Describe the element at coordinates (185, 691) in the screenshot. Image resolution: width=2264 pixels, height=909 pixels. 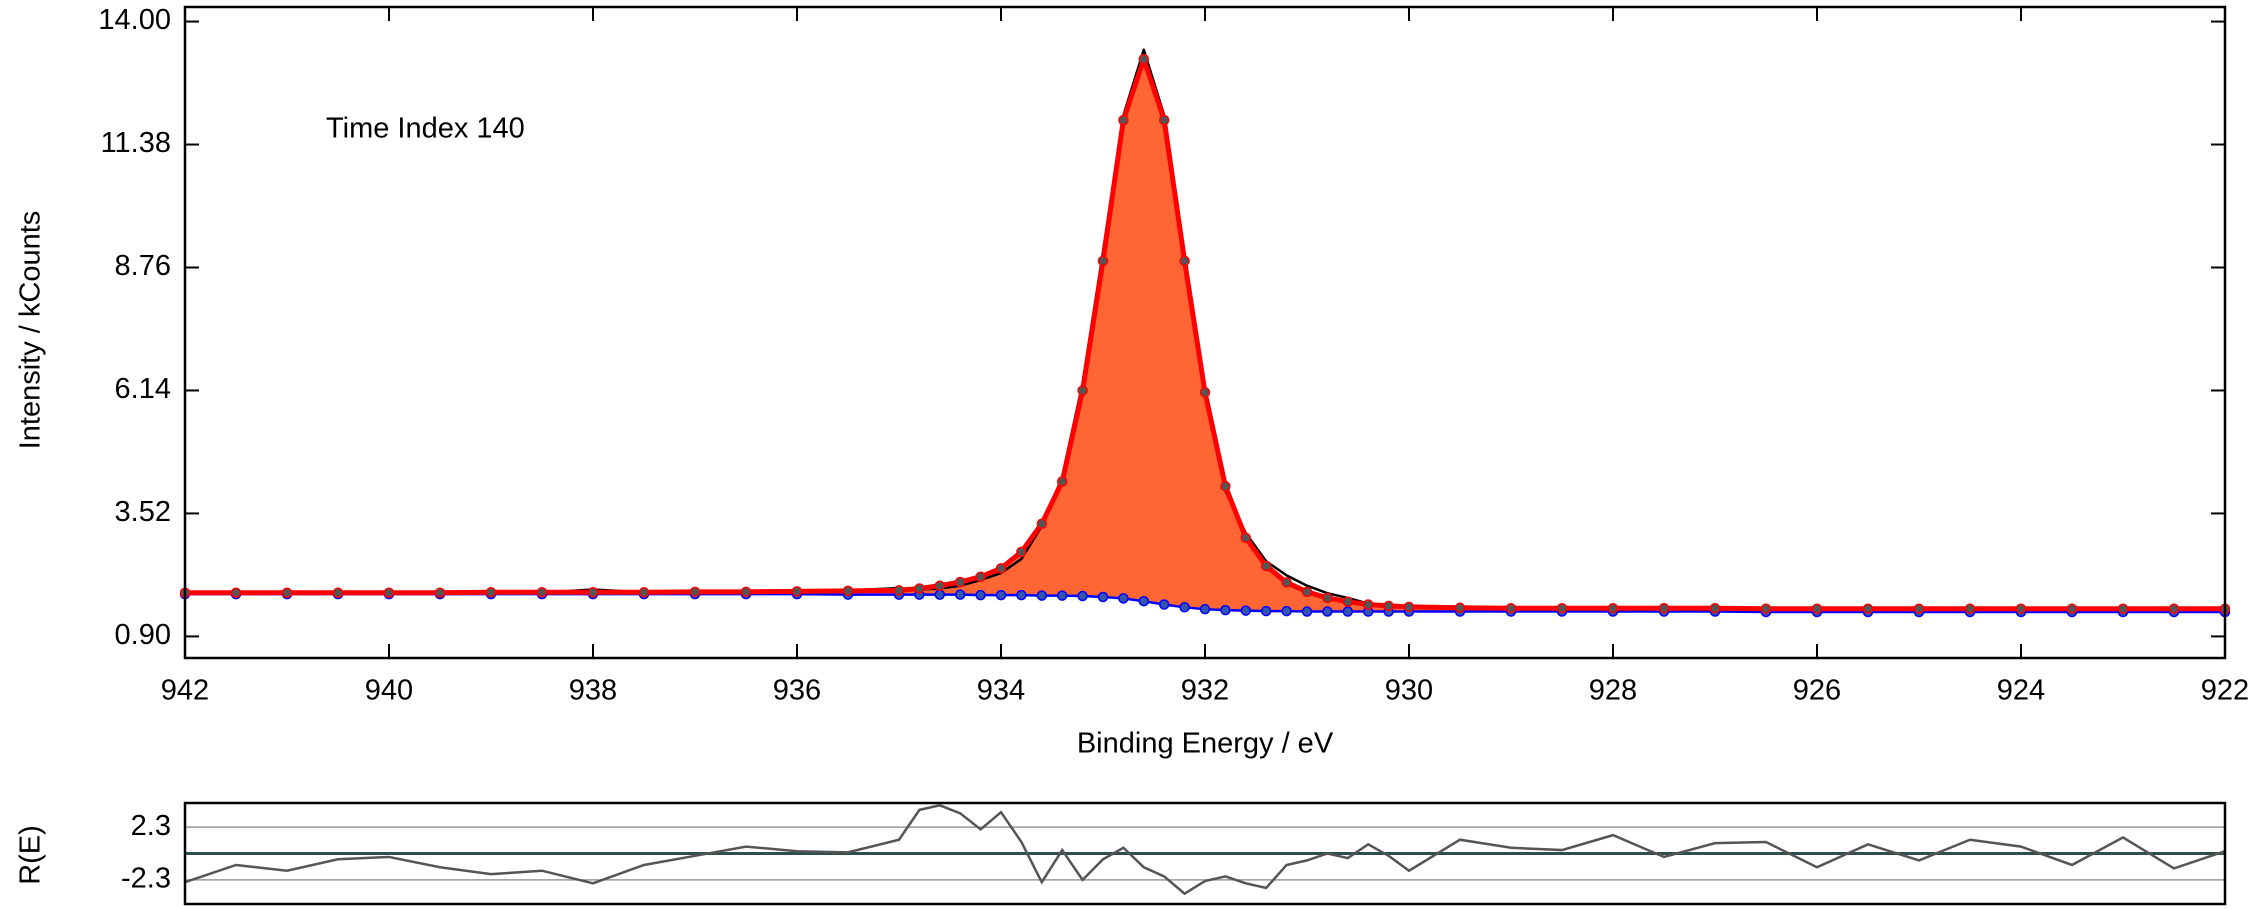
I see `x-tick-label: 942` at that location.